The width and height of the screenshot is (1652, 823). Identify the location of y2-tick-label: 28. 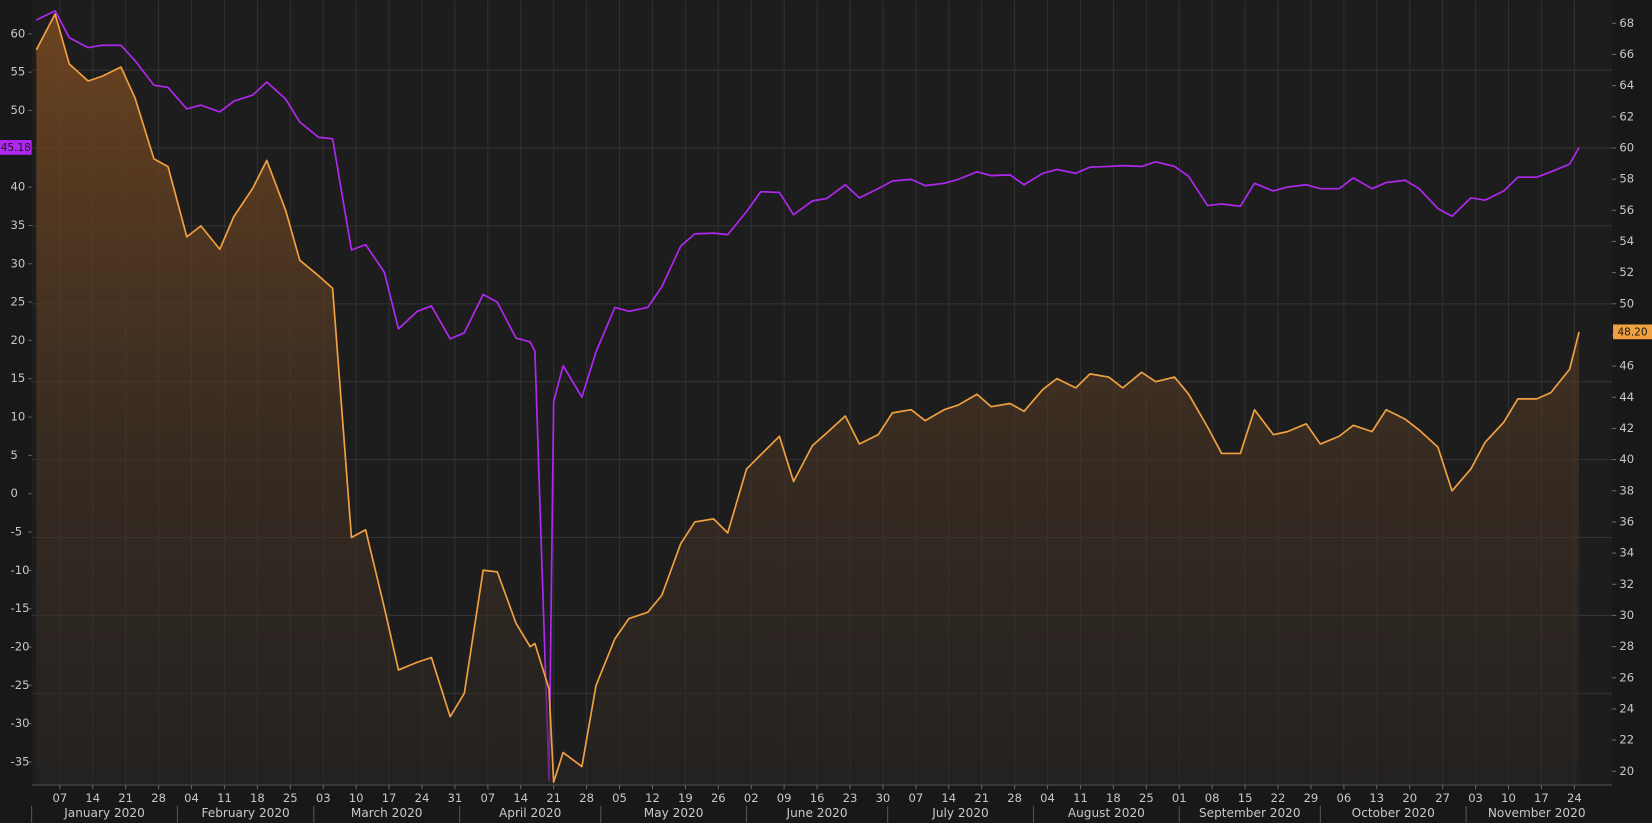
(1626, 646).